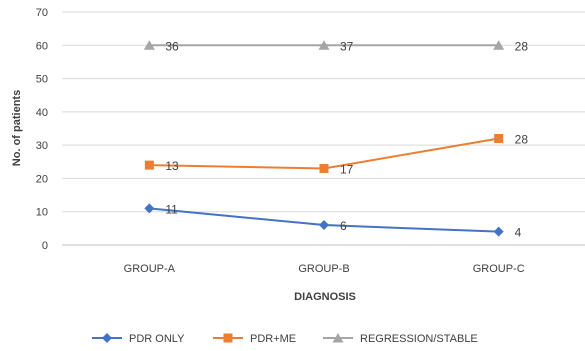 Image resolution: width=585 pixels, height=351 pixels. What do you see at coordinates (42, 179) in the screenshot?
I see `y-tick-label: 20` at bounding box center [42, 179].